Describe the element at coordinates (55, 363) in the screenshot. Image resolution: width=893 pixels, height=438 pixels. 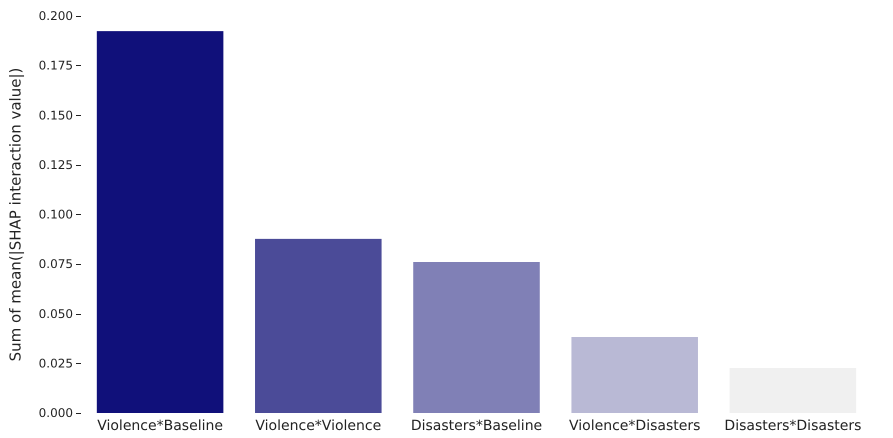
I see `y-tick-label: 0.025` at that location.